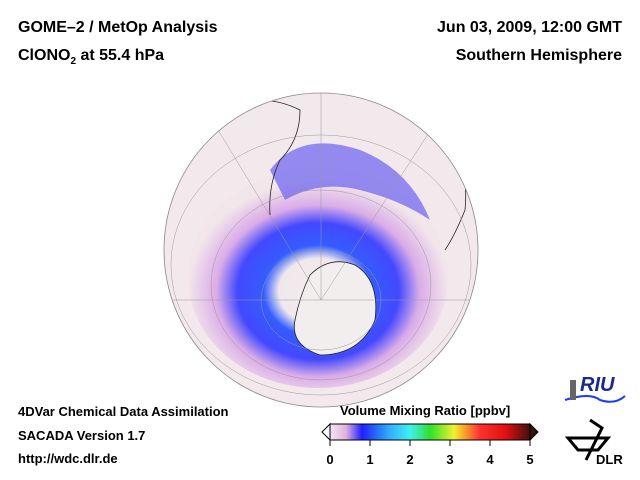  Describe the element at coordinates (120, 55) in the screenshot. I see `pressure-level: at 55.4 hPa` at that location.